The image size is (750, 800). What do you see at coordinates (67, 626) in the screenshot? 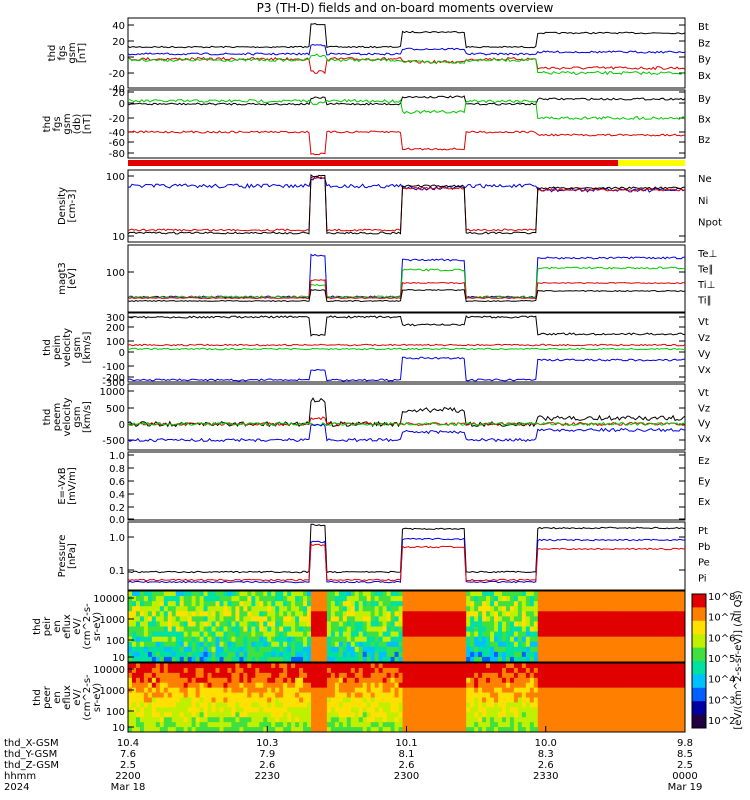
I see `panel-ylabel: eflux` at bounding box center [67, 626].